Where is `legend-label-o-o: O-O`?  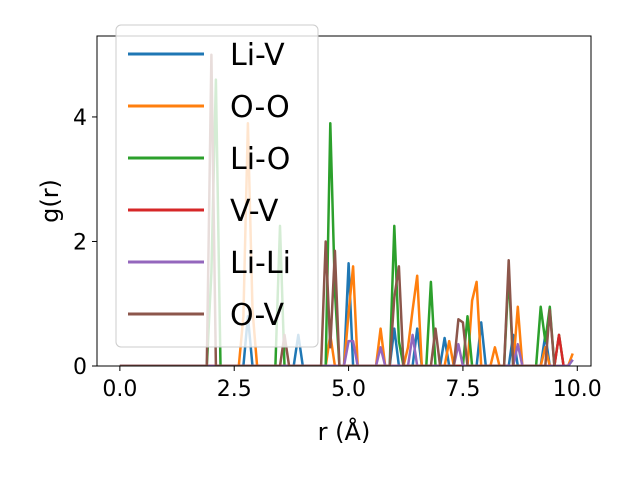 legend-label-o-o: O-O is located at coordinates (260, 107).